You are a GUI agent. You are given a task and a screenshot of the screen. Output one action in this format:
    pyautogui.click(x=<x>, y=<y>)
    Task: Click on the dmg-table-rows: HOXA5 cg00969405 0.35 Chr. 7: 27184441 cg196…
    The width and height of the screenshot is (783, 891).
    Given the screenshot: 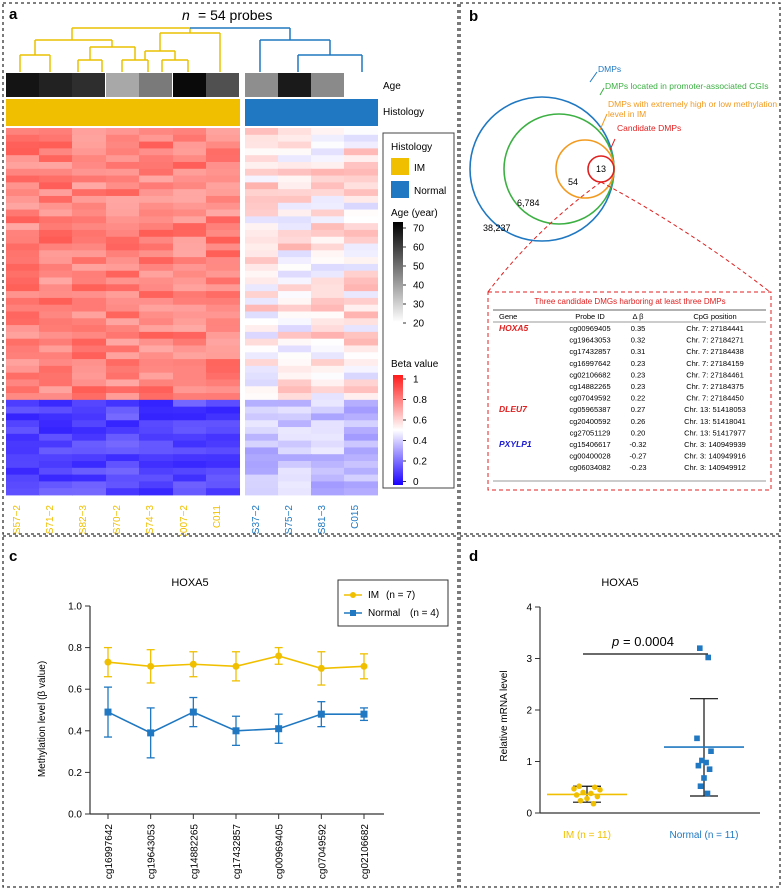 What is the action you would take?
    pyautogui.click(x=622, y=397)
    